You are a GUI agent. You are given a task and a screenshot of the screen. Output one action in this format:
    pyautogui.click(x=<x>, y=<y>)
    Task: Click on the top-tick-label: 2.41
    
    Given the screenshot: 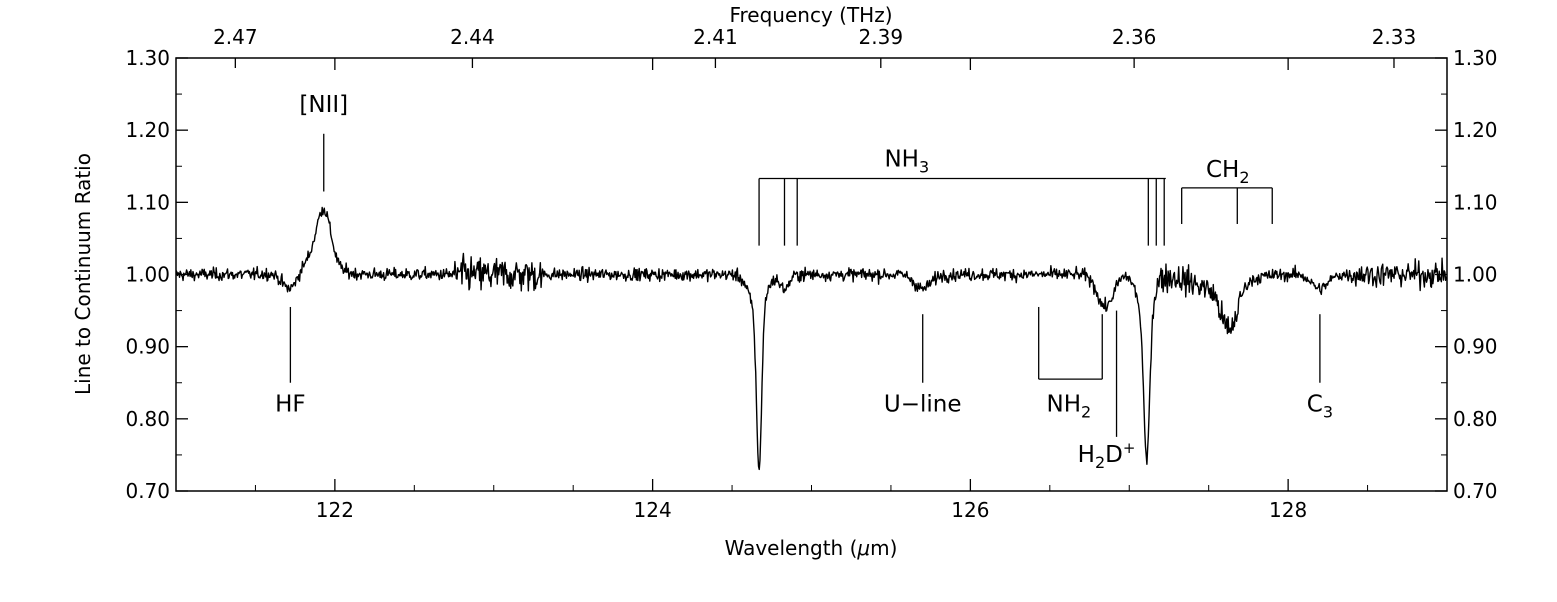 What is the action you would take?
    pyautogui.click(x=715, y=37)
    